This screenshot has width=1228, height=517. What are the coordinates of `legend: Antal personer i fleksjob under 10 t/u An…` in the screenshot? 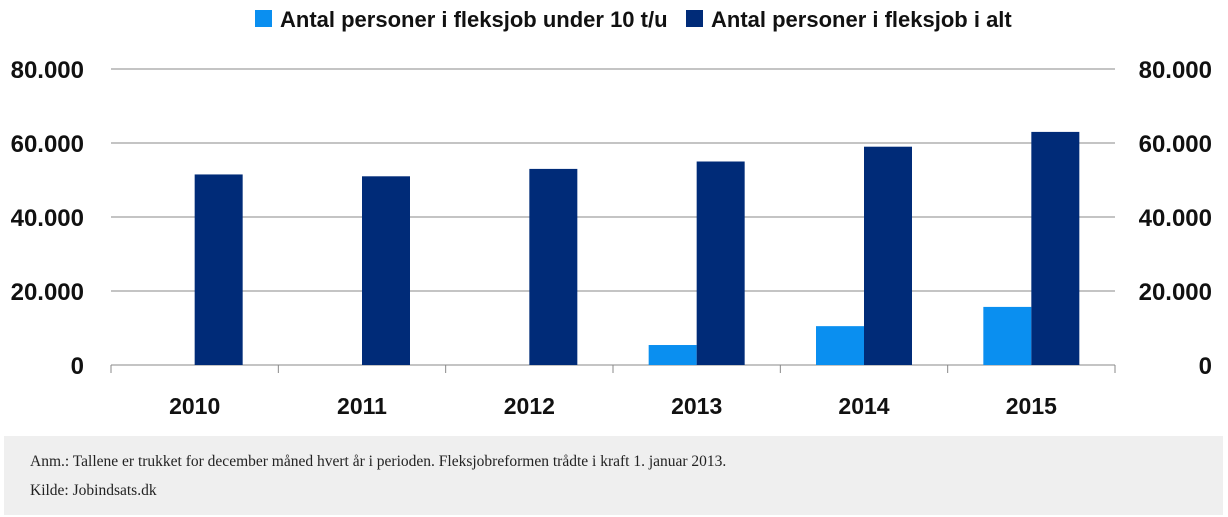 It's located at (633, 19).